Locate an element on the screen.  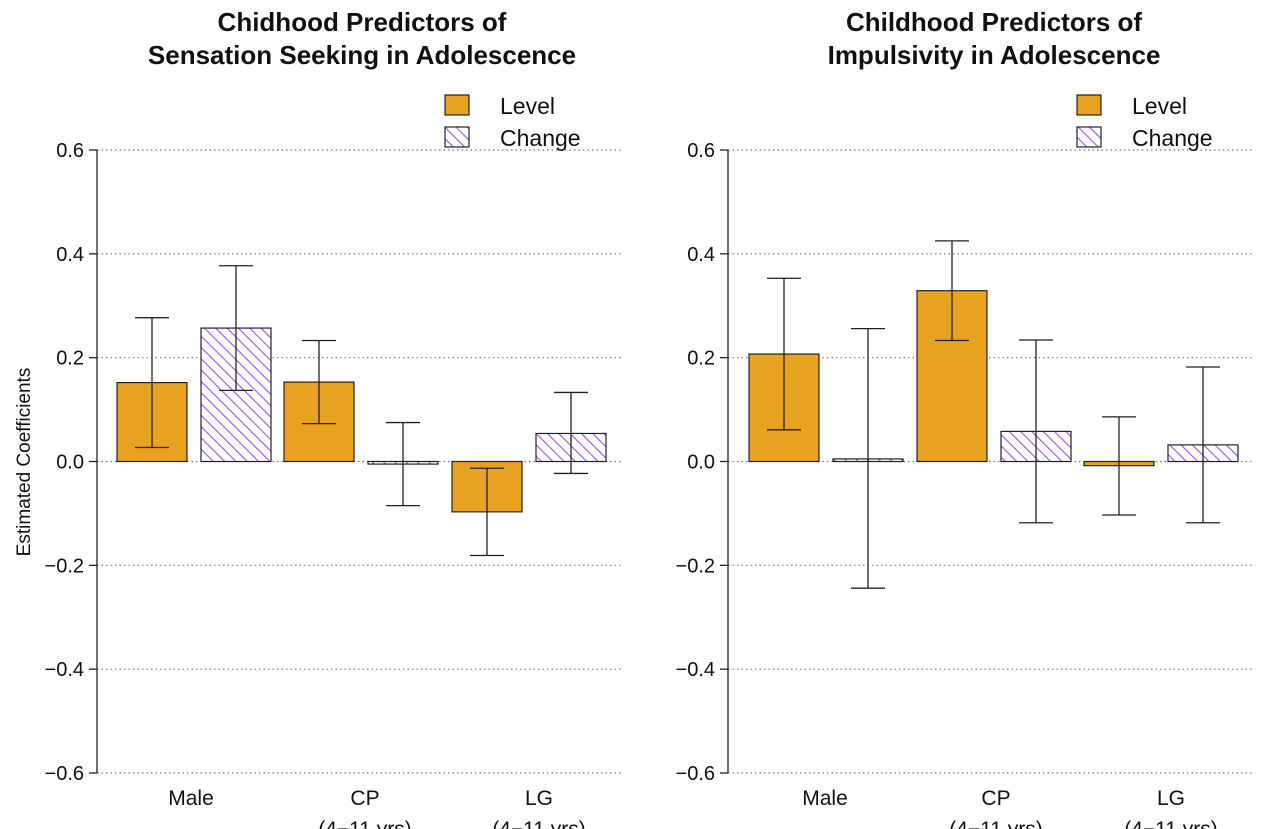
y-axis-label: Estimated Coefficients is located at coordinates (24, 462).